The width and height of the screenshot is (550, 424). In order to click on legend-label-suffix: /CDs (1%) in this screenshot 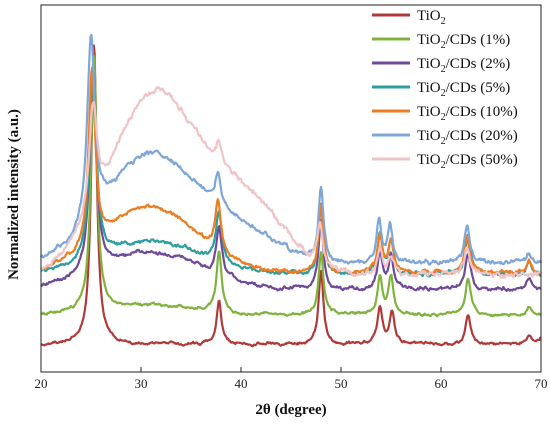, I will do `click(478, 40)`.